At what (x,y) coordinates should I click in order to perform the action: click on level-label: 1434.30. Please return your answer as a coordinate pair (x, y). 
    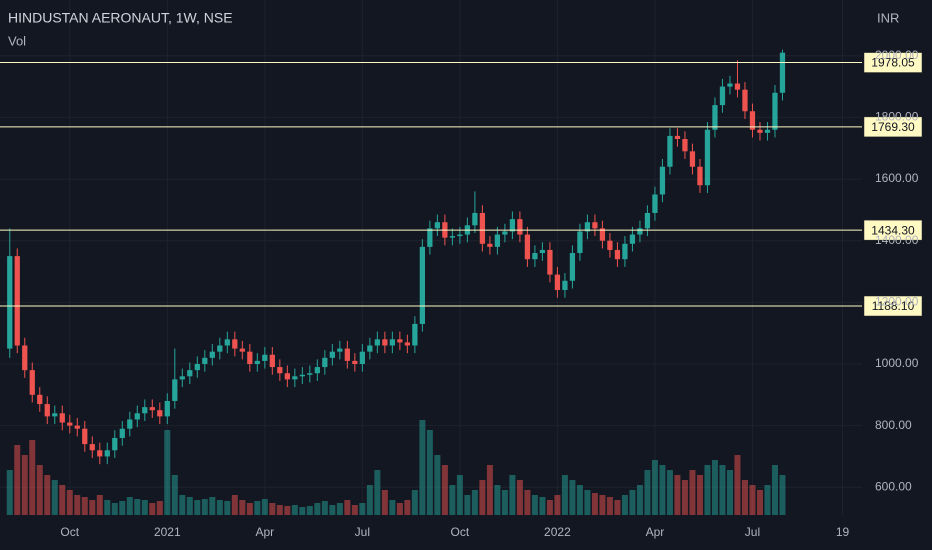
    Looking at the image, I should click on (893, 230).